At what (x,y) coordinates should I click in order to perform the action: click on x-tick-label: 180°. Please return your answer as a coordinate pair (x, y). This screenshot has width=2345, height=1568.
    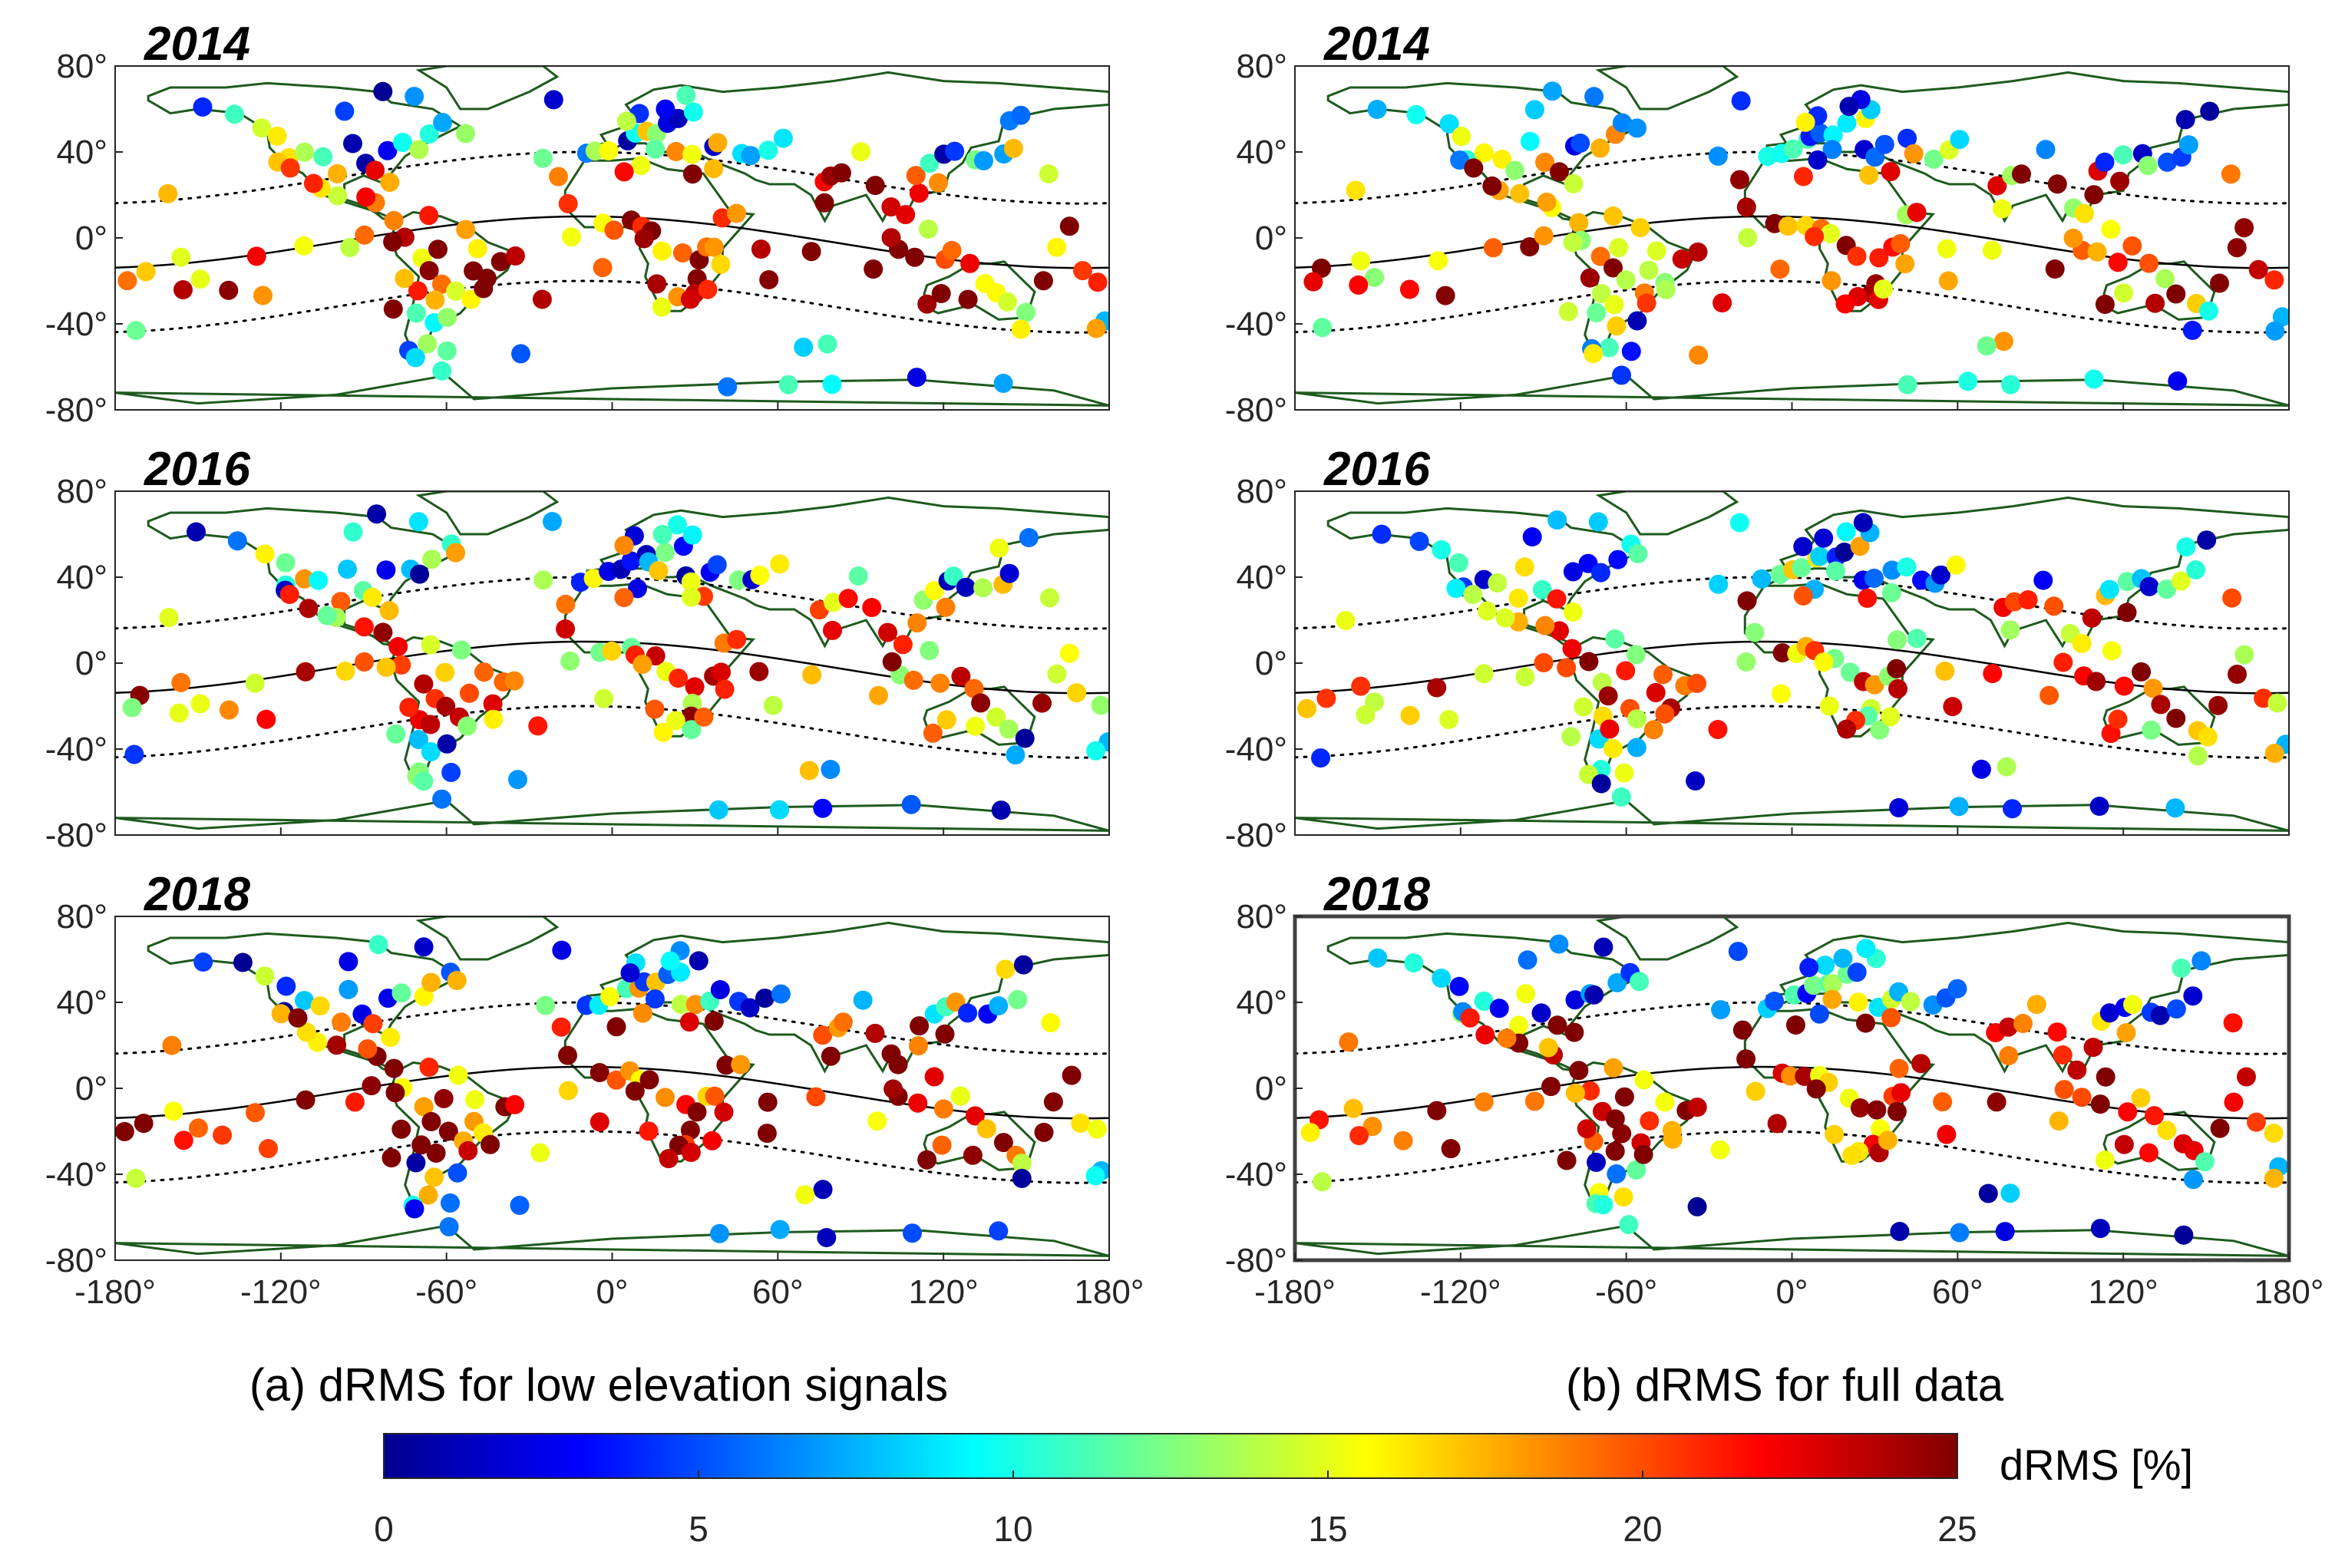
    Looking at the image, I should click on (1109, 1292).